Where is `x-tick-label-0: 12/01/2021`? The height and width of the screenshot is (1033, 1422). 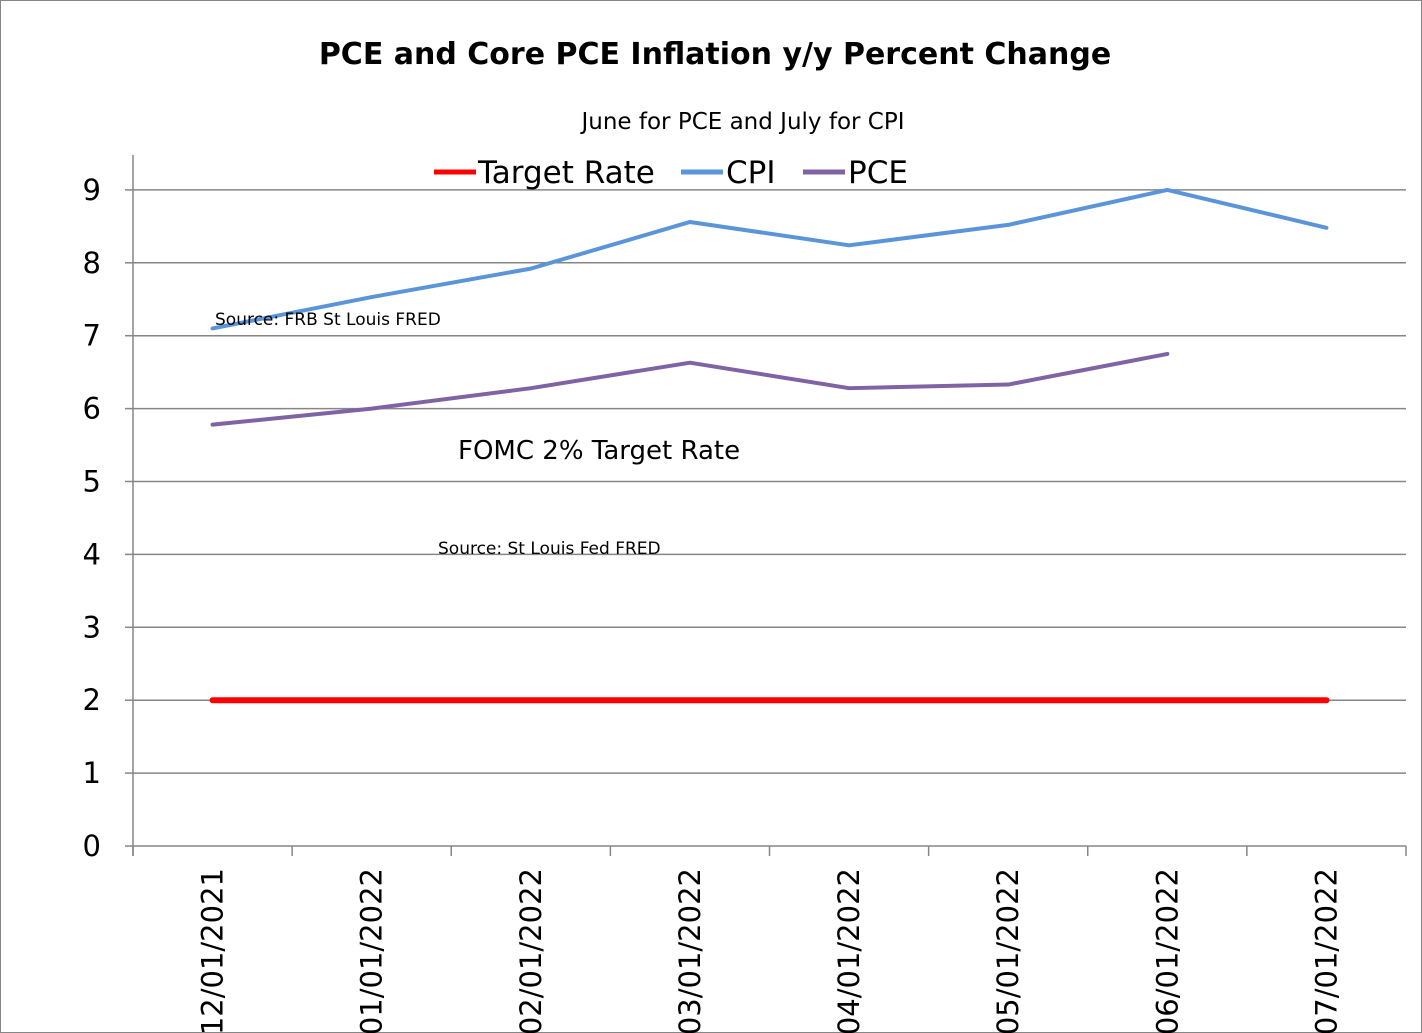
x-tick-label-0: 12/01/2021 is located at coordinates (213, 950).